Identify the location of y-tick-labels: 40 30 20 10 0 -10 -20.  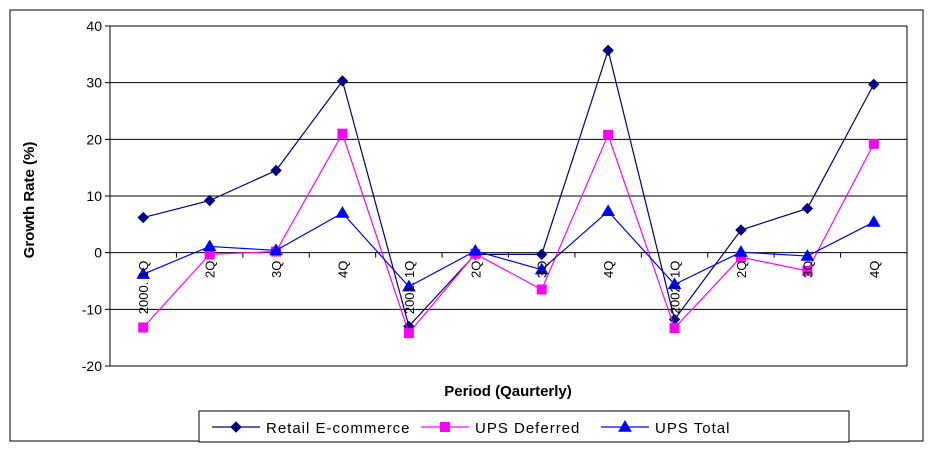
(92, 196).